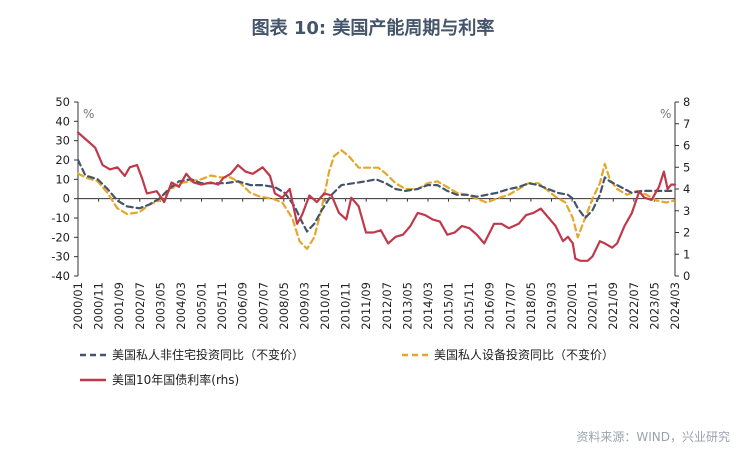 This screenshot has height=460, width=746. What do you see at coordinates (634, 306) in the screenshot?
I see `x-tick-label: 2022/07` at bounding box center [634, 306].